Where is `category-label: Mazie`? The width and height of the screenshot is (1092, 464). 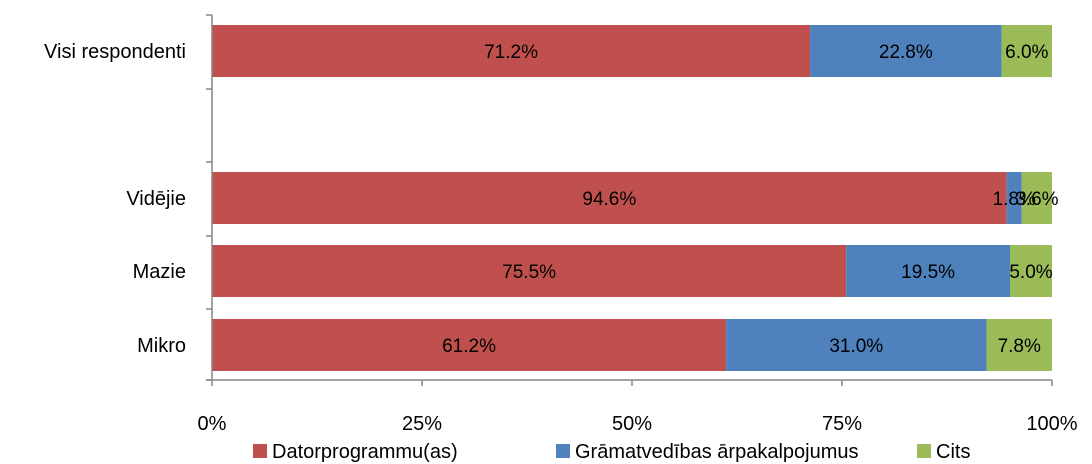
category-label: Mazie is located at coordinates (159, 272).